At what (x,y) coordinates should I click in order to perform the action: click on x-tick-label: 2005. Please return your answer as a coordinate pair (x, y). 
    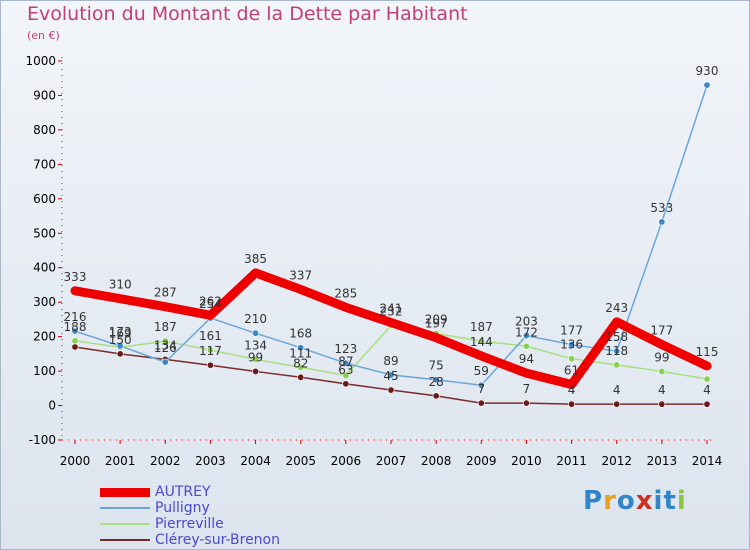
    Looking at the image, I should click on (300, 461).